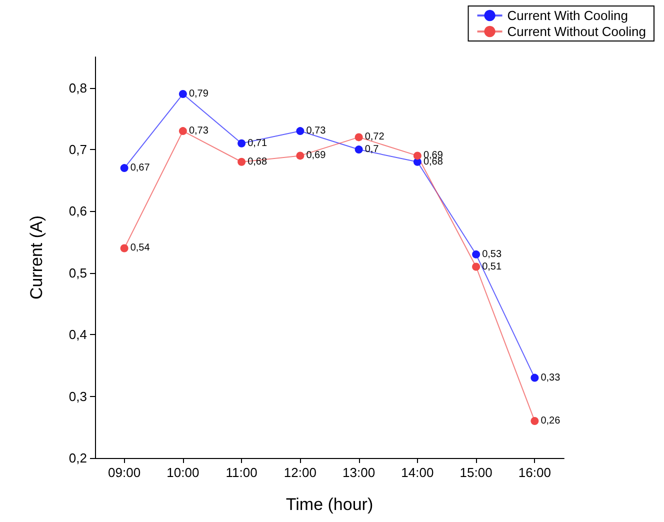 The image size is (664, 522). What do you see at coordinates (492, 266) in the screenshot?
I see `data-label: 0,51` at bounding box center [492, 266].